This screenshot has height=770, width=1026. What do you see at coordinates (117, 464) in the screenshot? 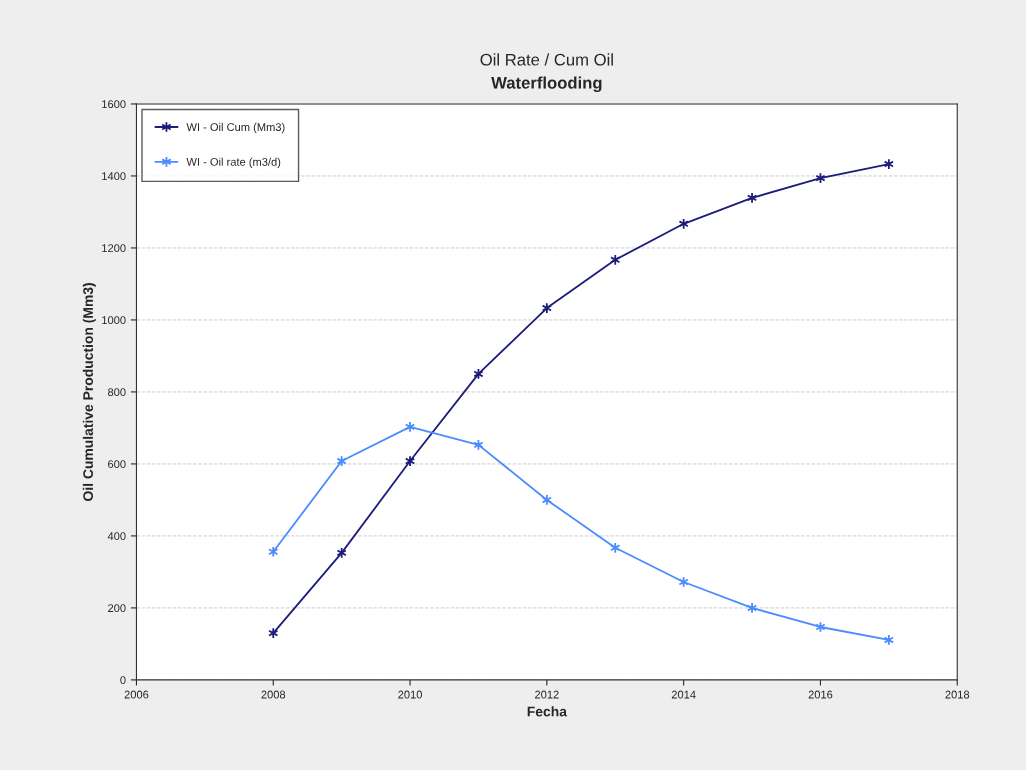
I see `y-tick-label: 600` at bounding box center [117, 464].